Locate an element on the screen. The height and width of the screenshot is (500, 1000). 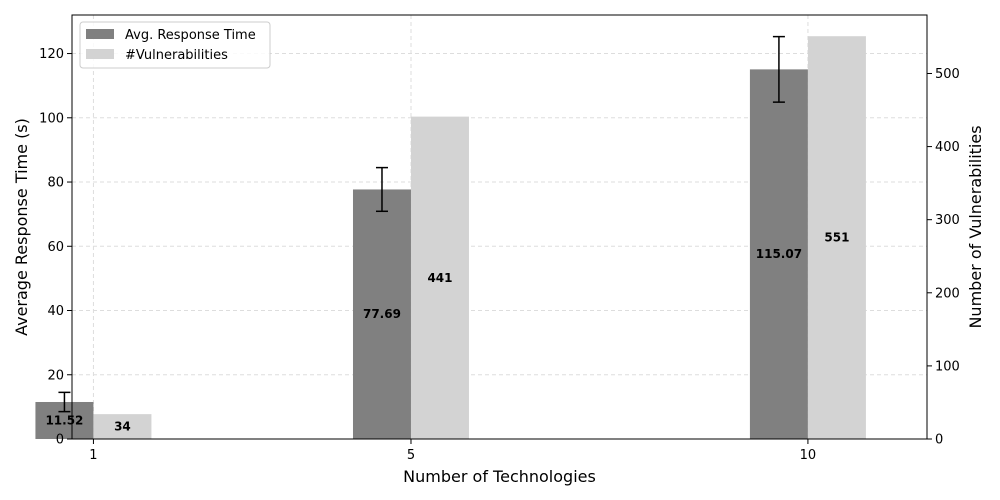
x-tick-label: 10 is located at coordinates (808, 455).